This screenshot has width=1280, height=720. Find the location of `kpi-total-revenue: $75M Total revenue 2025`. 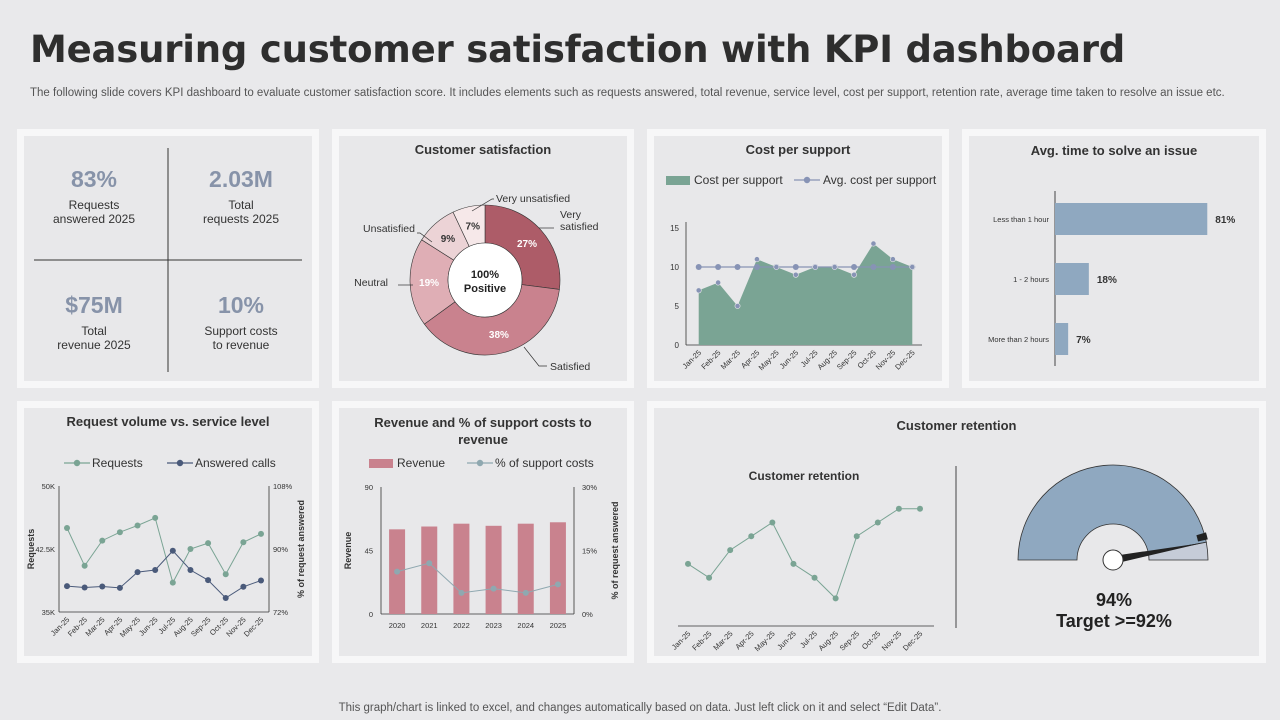

kpi-total-revenue: $75M Total revenue 2025 is located at coordinates (94, 322).